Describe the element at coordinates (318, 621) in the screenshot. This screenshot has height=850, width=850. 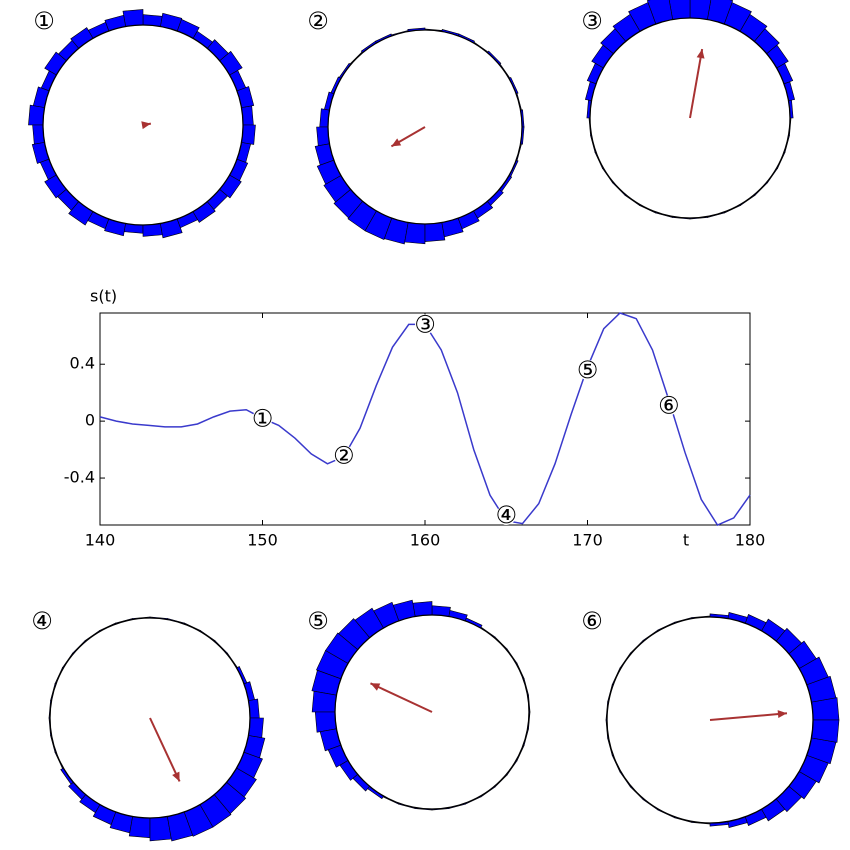
I see `panel-label: ⑤` at that location.